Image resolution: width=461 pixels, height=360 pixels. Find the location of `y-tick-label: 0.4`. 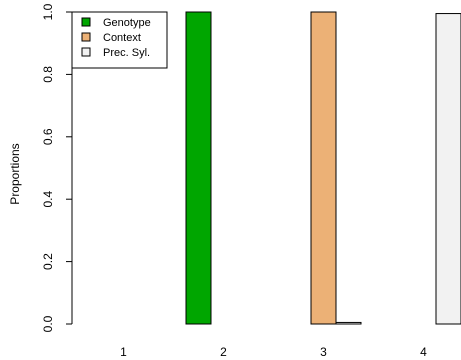

y-tick-label: 0.4 is located at coordinates (48, 199).